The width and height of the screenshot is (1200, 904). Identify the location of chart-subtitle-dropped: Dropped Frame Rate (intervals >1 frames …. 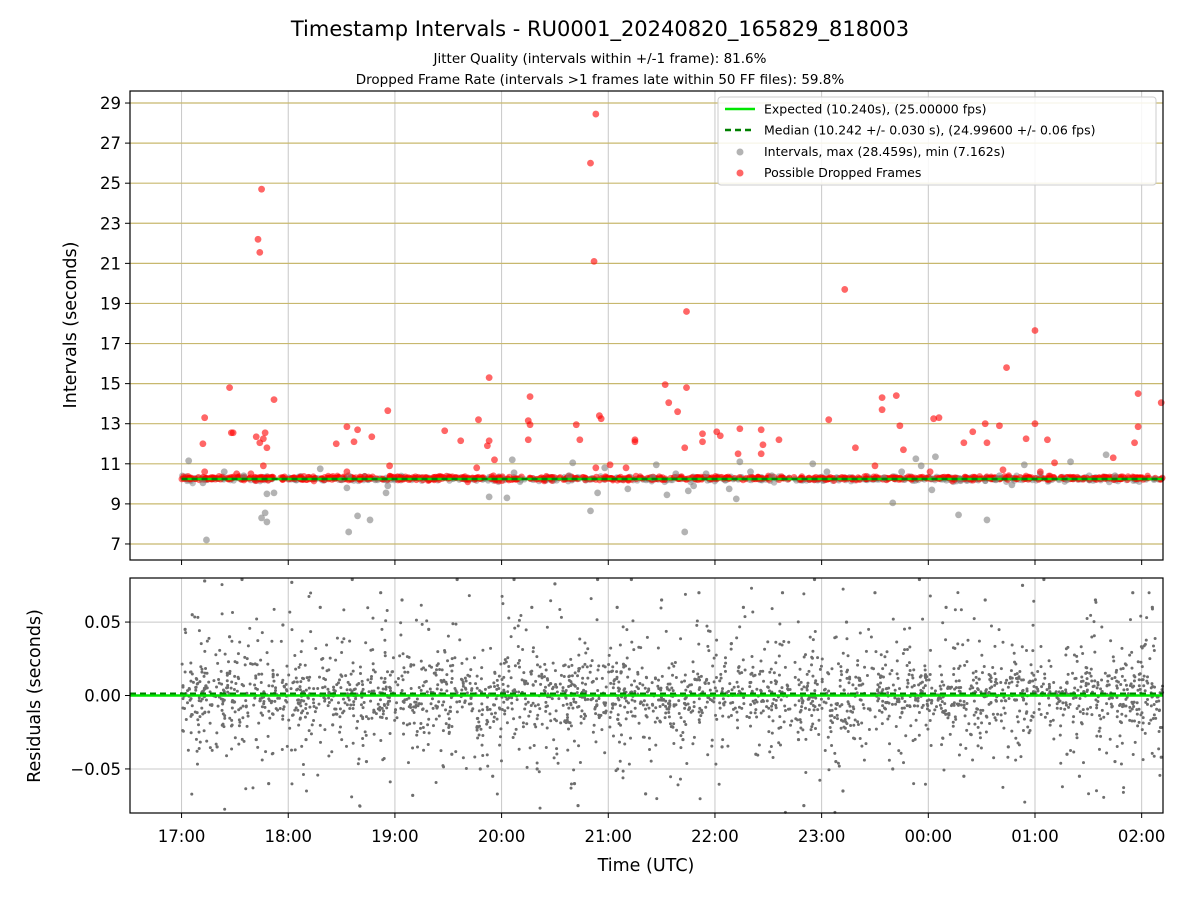
(600, 80).